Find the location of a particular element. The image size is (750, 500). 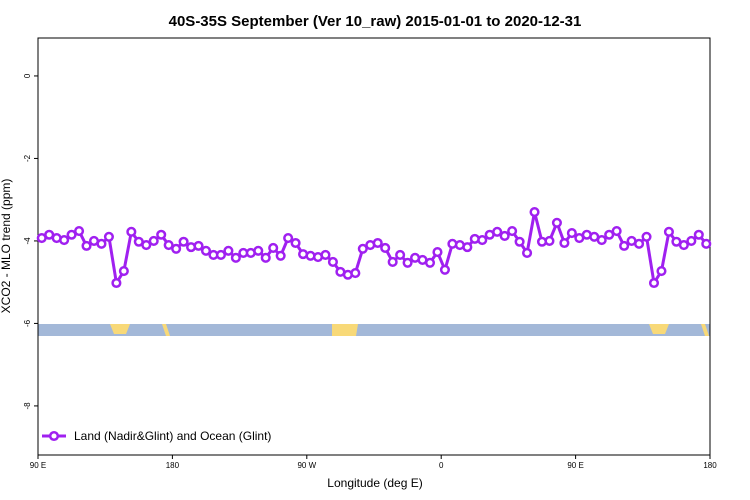

y-axis-label: XCO2 - MLO trend (ppm) is located at coordinates (6, 246).